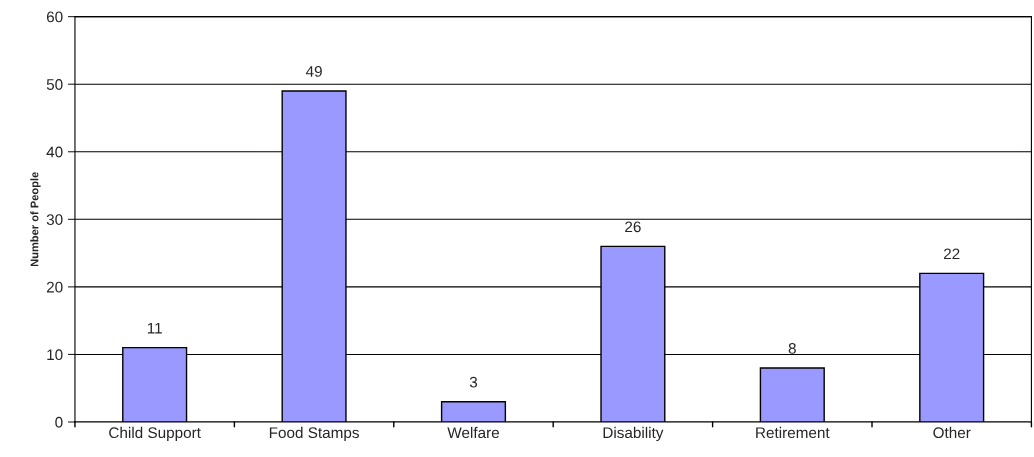 The width and height of the screenshot is (1034, 457). I want to click on data-label: 8, so click(792, 348).